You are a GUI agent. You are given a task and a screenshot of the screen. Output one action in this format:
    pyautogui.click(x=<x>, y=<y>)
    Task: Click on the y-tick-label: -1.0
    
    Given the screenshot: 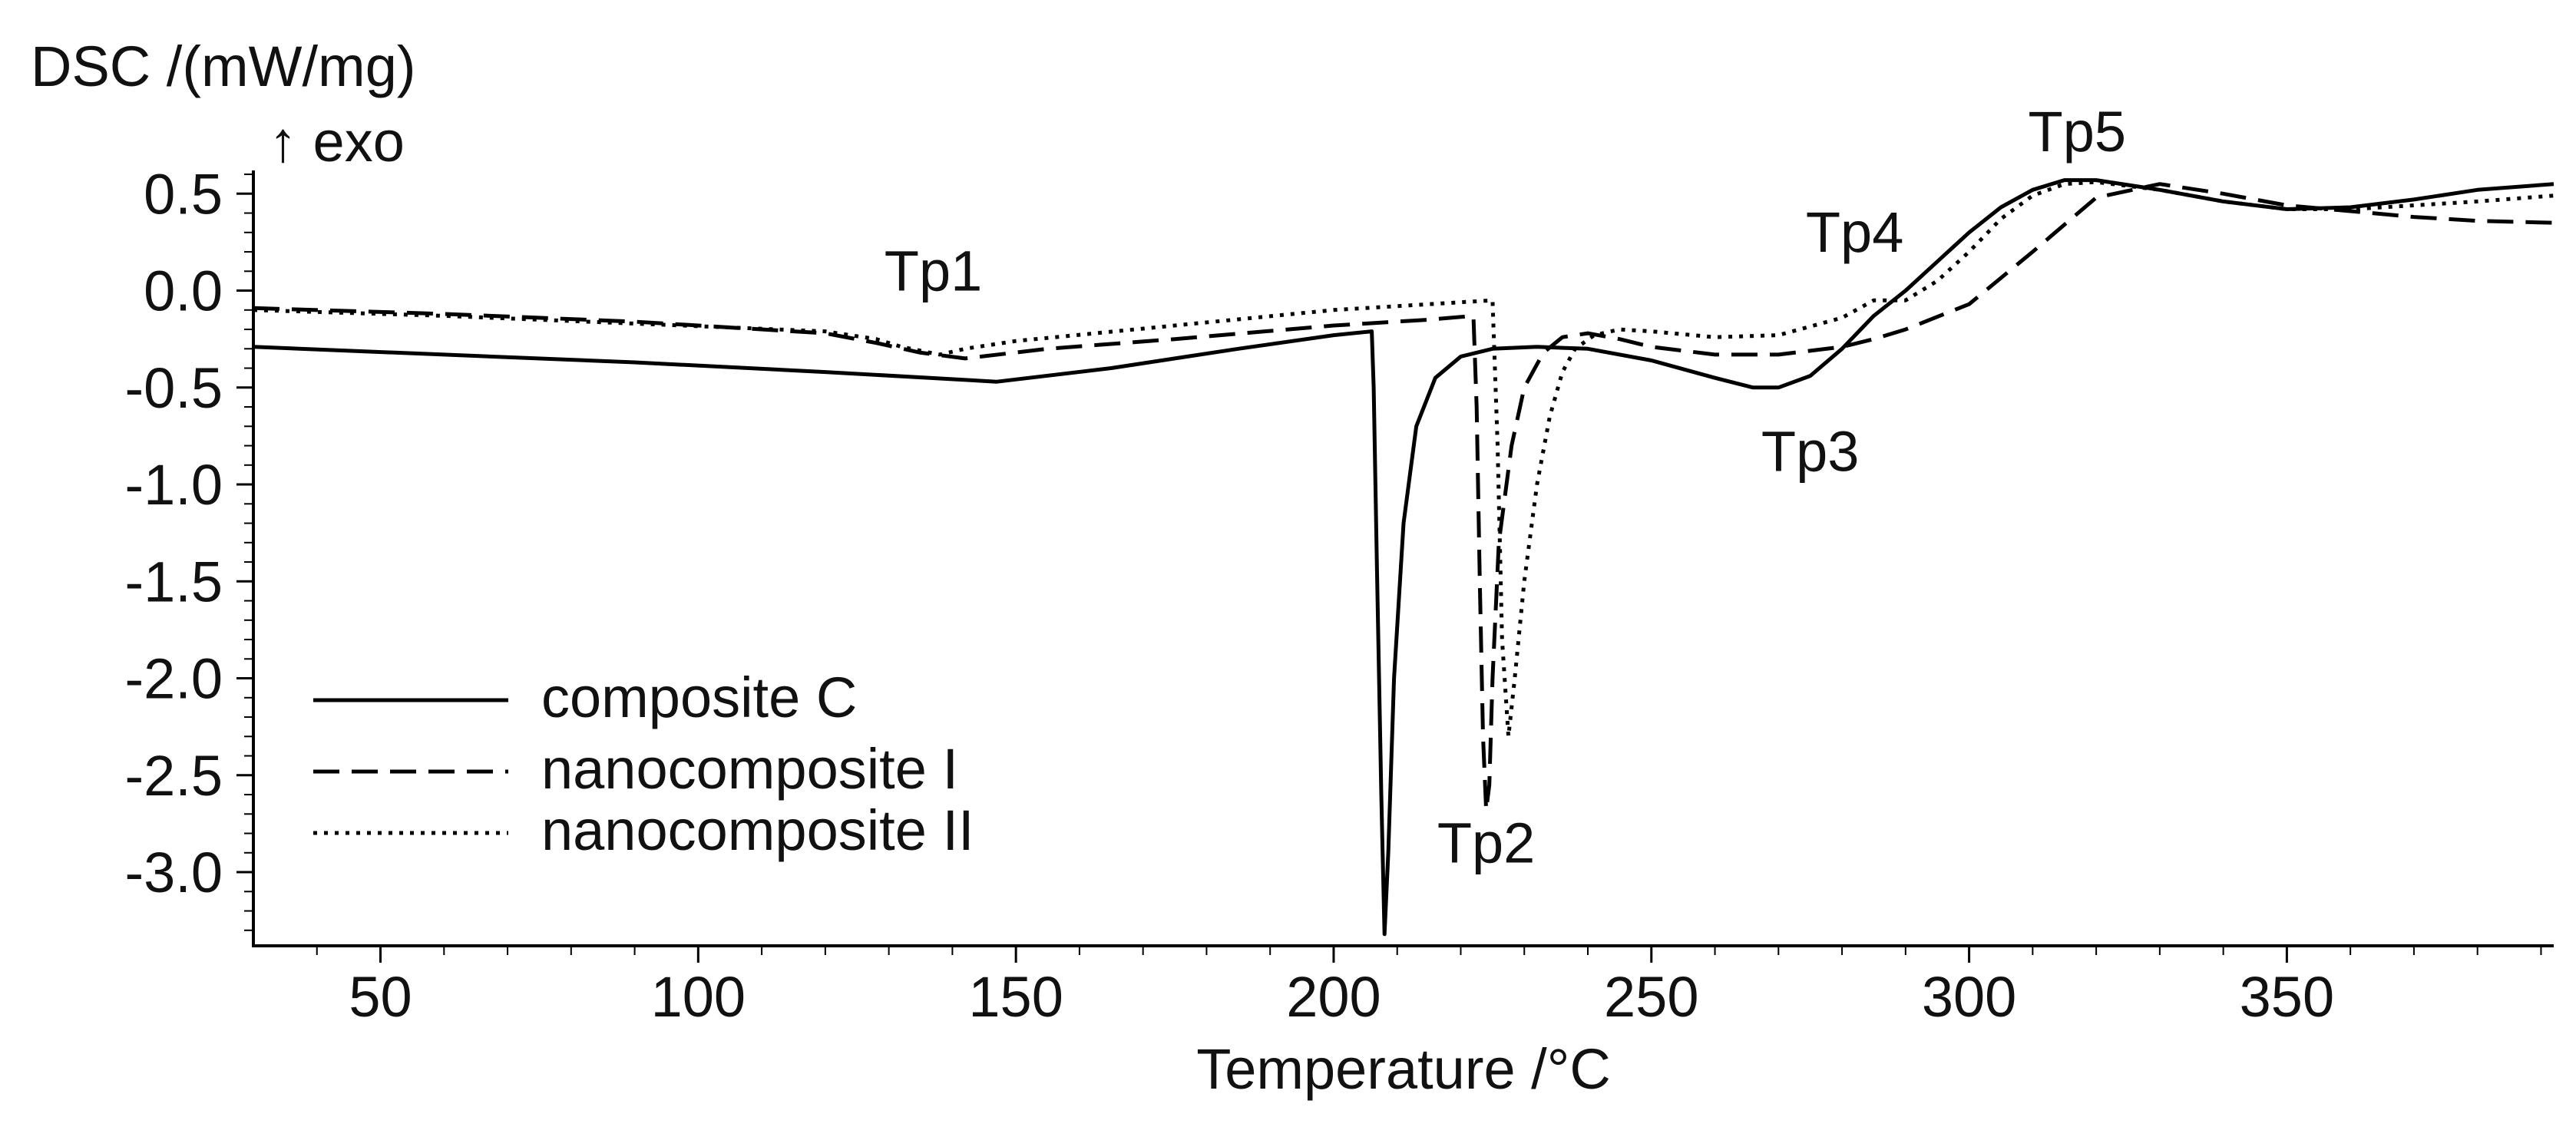 What is the action you would take?
    pyautogui.click(x=173, y=485)
    